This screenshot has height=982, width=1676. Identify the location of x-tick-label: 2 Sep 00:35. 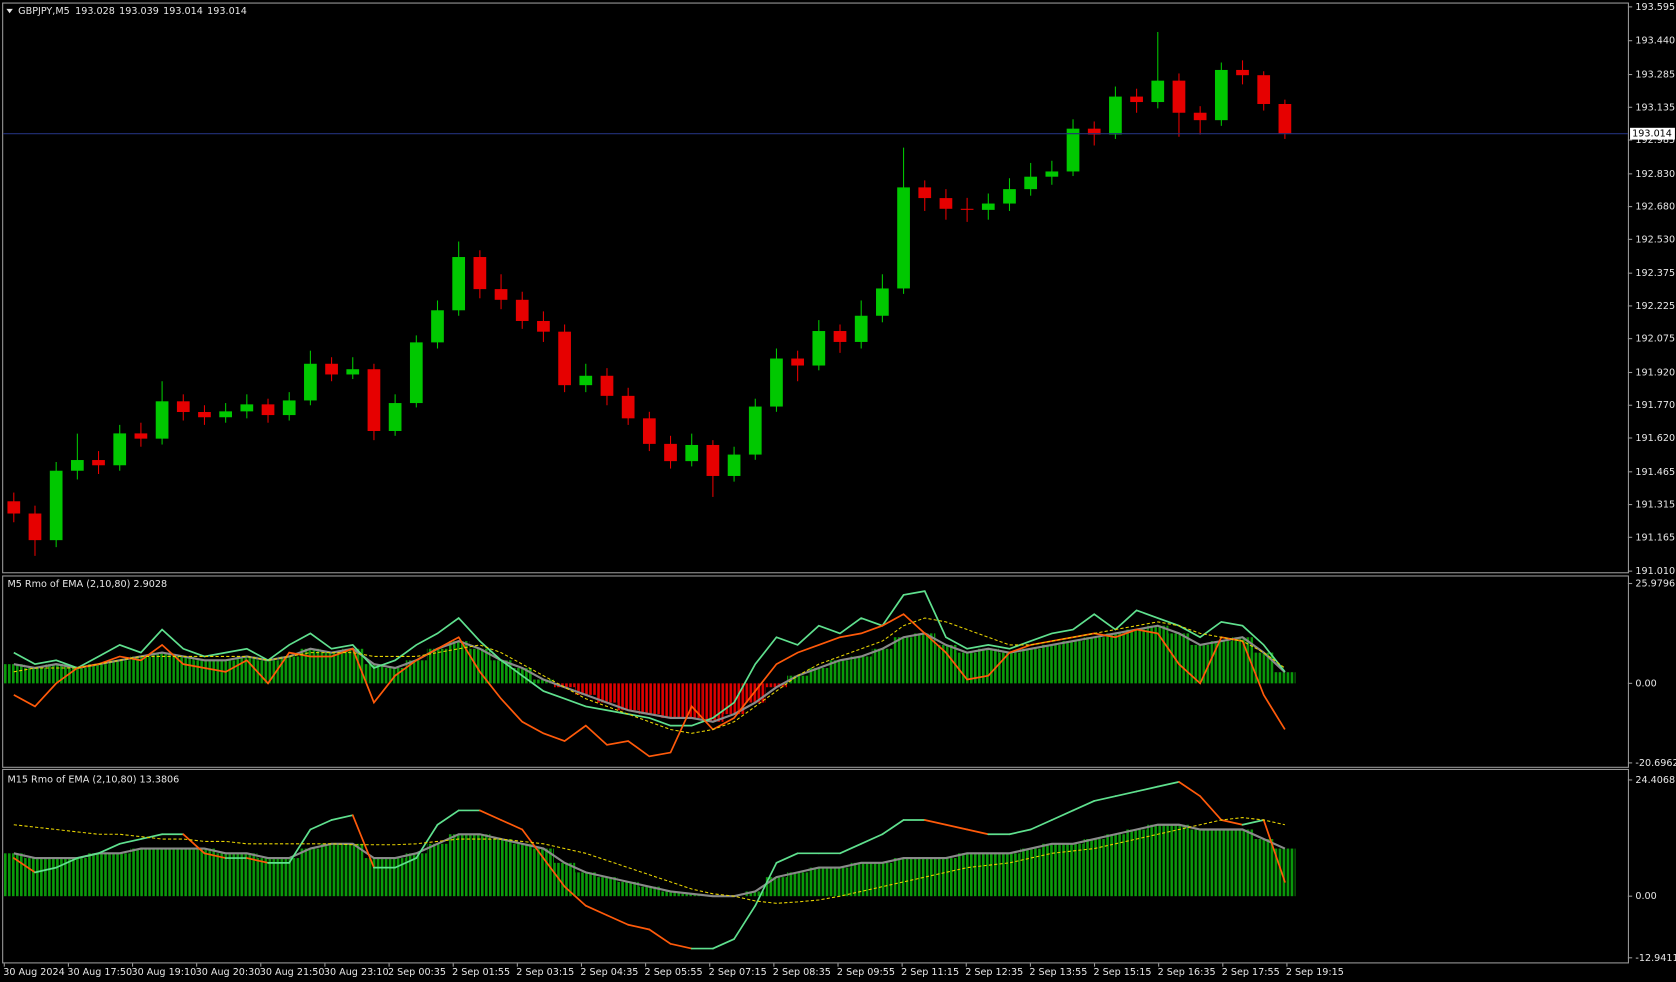
(417, 972).